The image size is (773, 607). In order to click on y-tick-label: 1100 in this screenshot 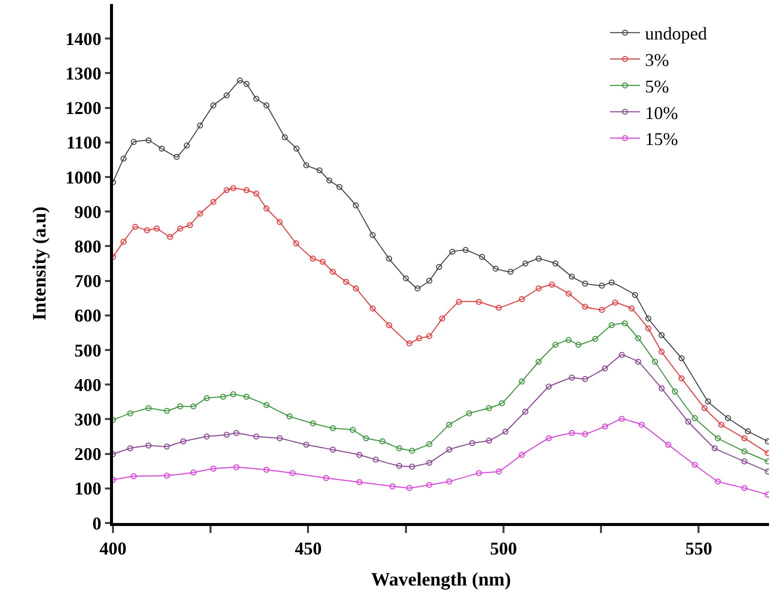, I will do `click(84, 142)`.